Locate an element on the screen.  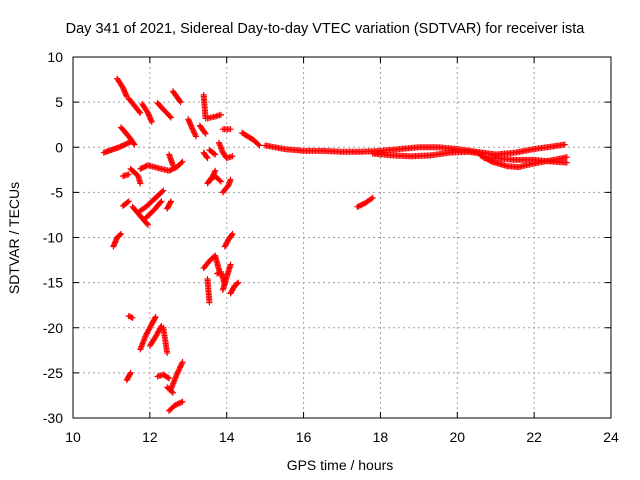
y-tick-label: 5 is located at coordinates (59, 102).